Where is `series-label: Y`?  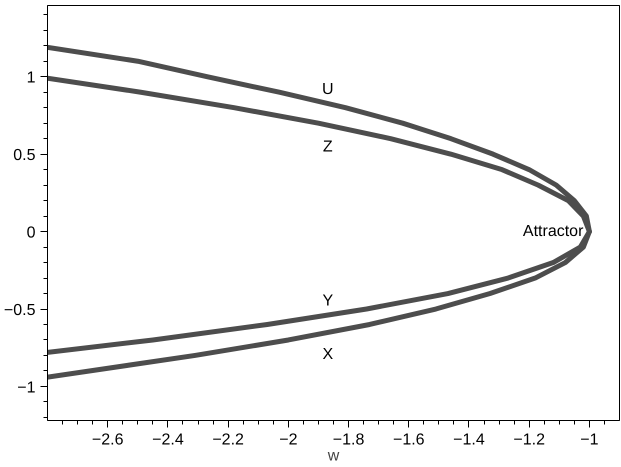 series-label: Y is located at coordinates (328, 301).